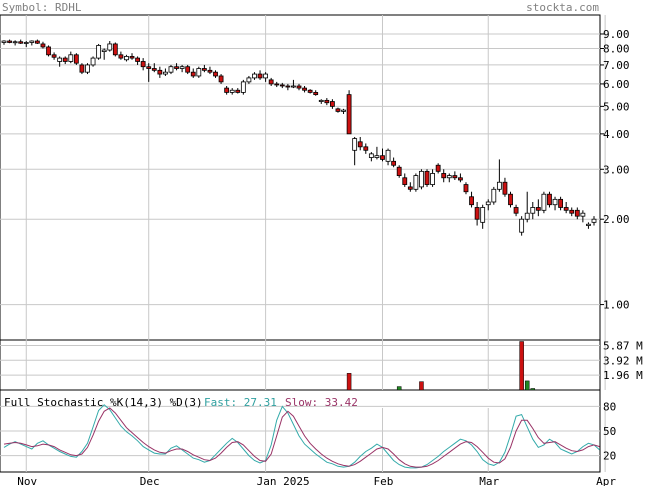 This screenshot has height=486, width=655. Describe the element at coordinates (606, 480) in the screenshot. I see `x-tick-label: Apr` at that location.